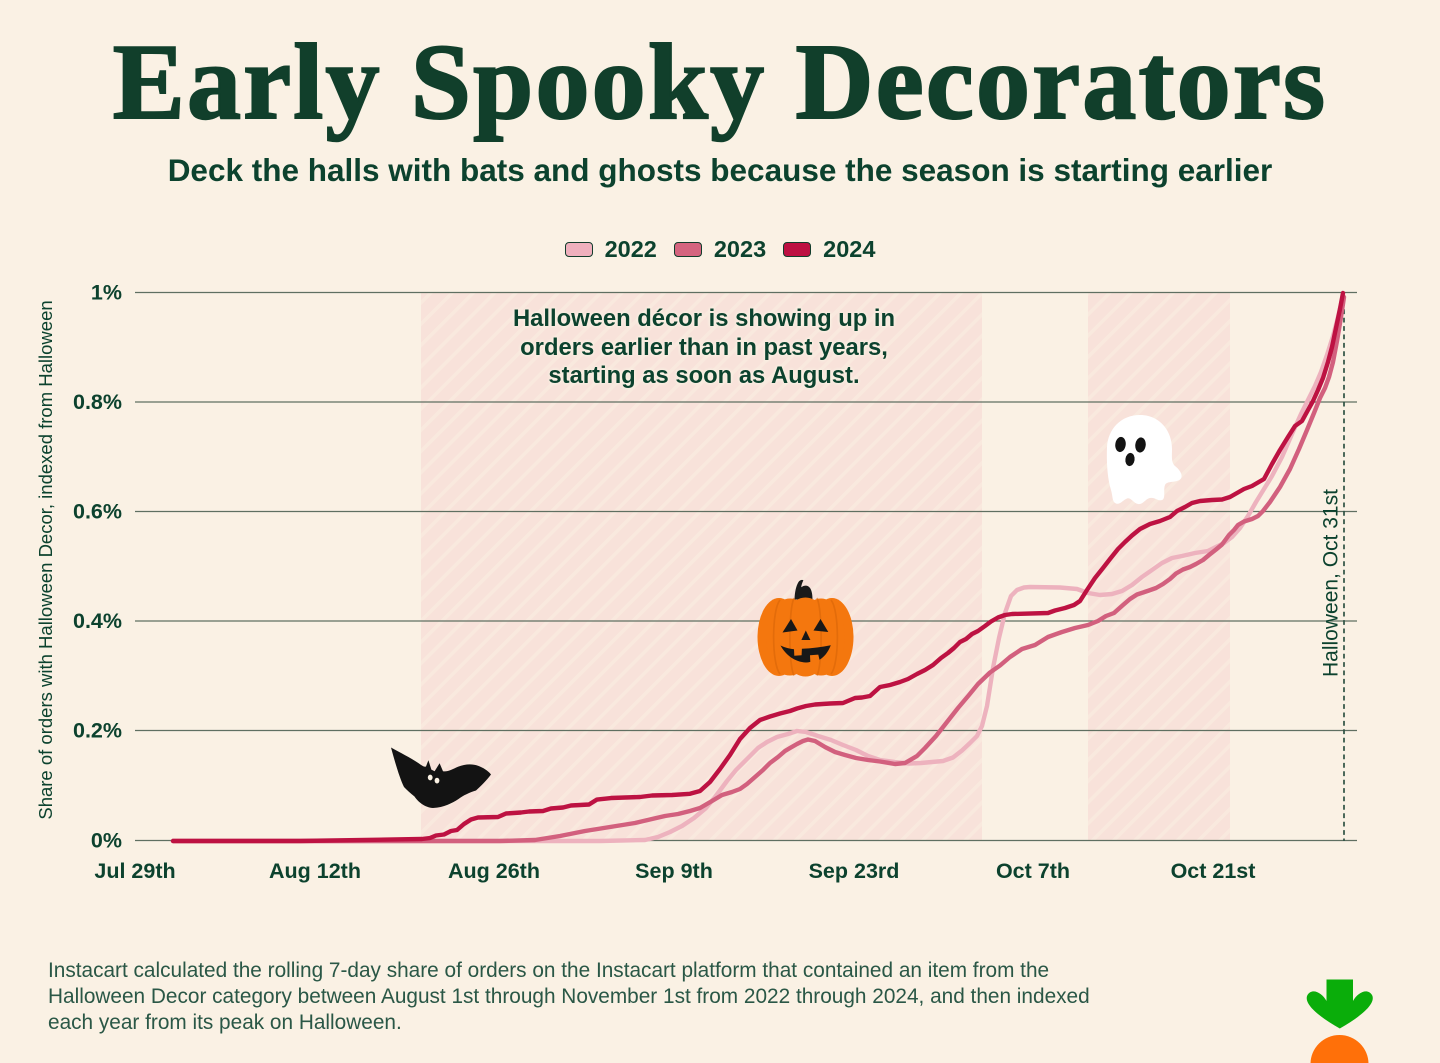 The width and height of the screenshot is (1440, 1063). What do you see at coordinates (97, 731) in the screenshot?
I see `svg-text: 0.2%` at bounding box center [97, 731].